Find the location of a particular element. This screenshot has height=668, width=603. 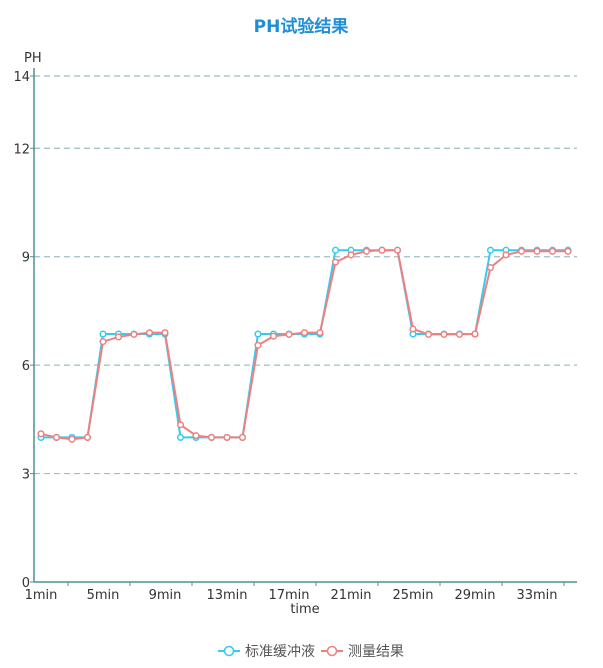

legend-label: 测量结果 is located at coordinates (376, 652).